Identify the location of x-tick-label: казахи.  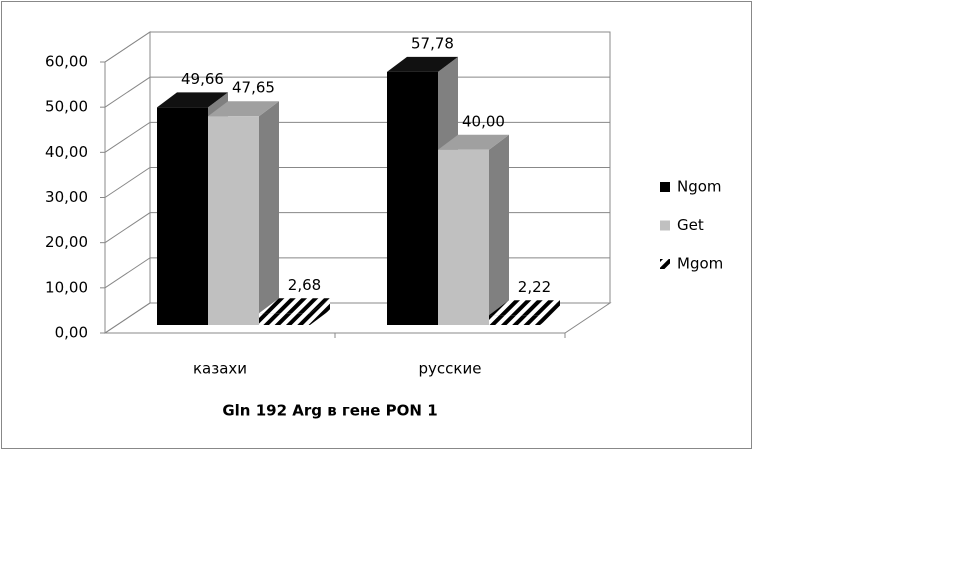
(220, 369).